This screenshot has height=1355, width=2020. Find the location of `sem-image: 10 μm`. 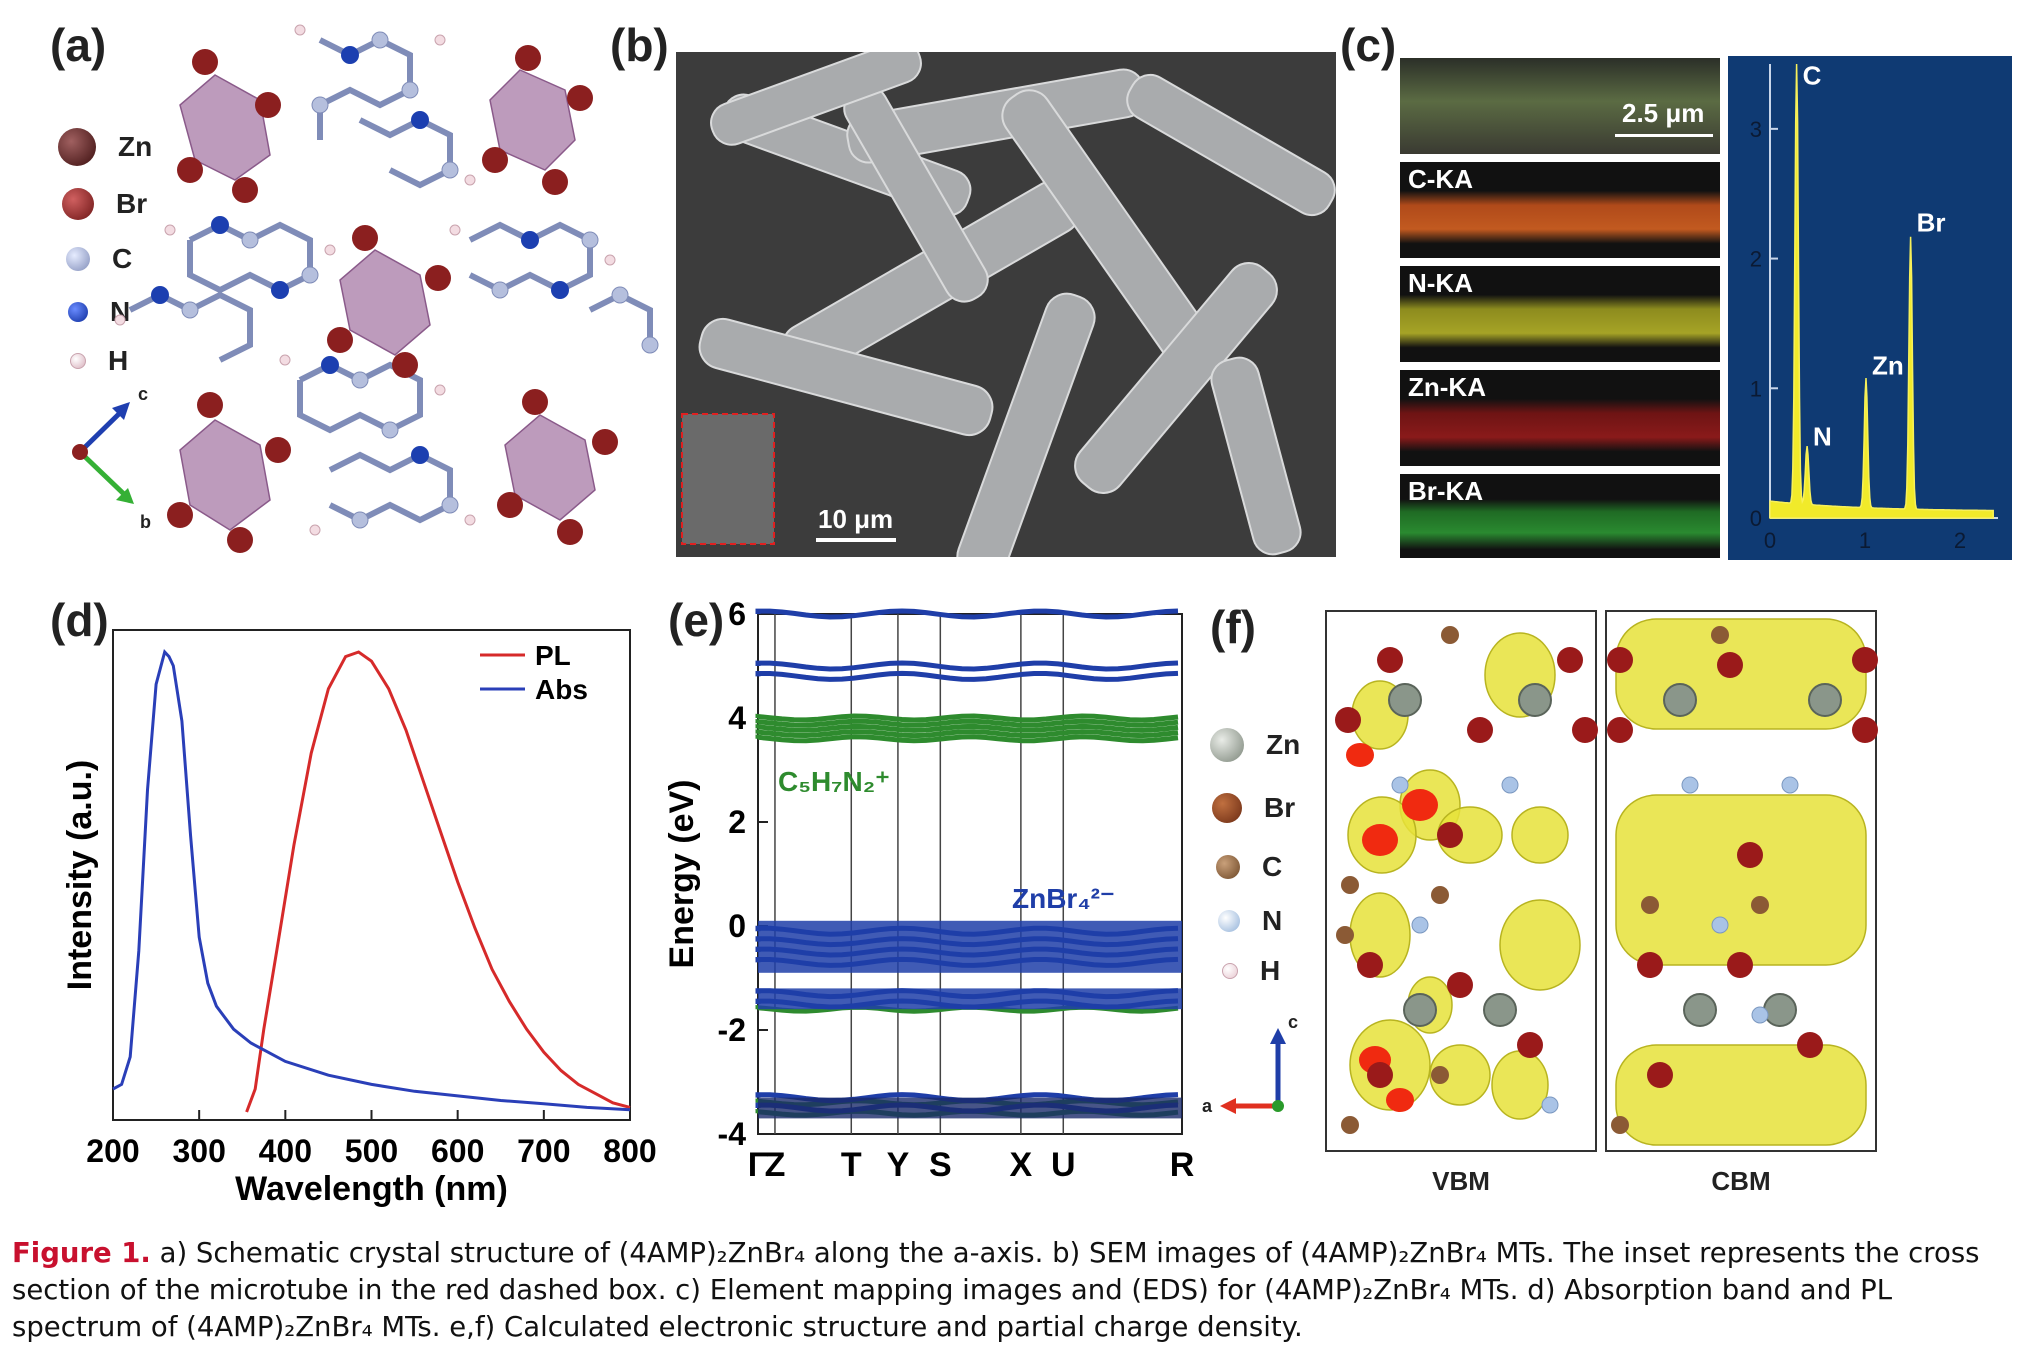

sem-image: 10 μm is located at coordinates (1006, 304).